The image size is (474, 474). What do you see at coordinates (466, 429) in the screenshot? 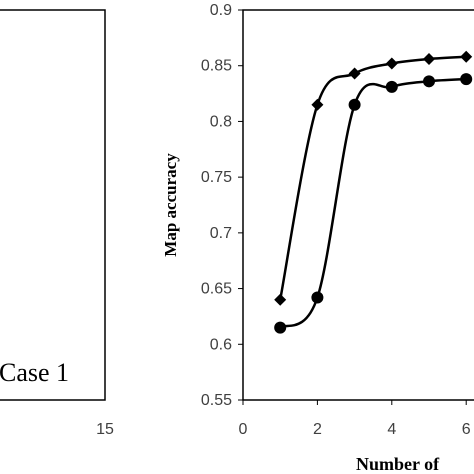
I see `x-tick-label: 6` at bounding box center [466, 429].